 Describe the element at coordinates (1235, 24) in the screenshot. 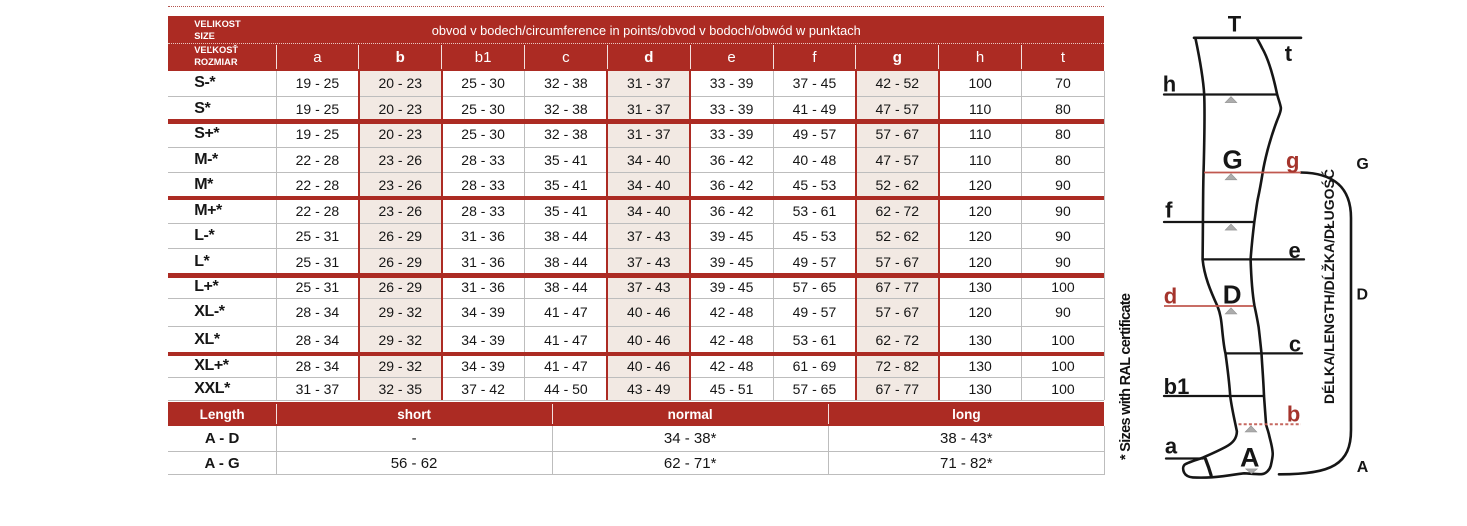

I see `svg-text: T` at that location.